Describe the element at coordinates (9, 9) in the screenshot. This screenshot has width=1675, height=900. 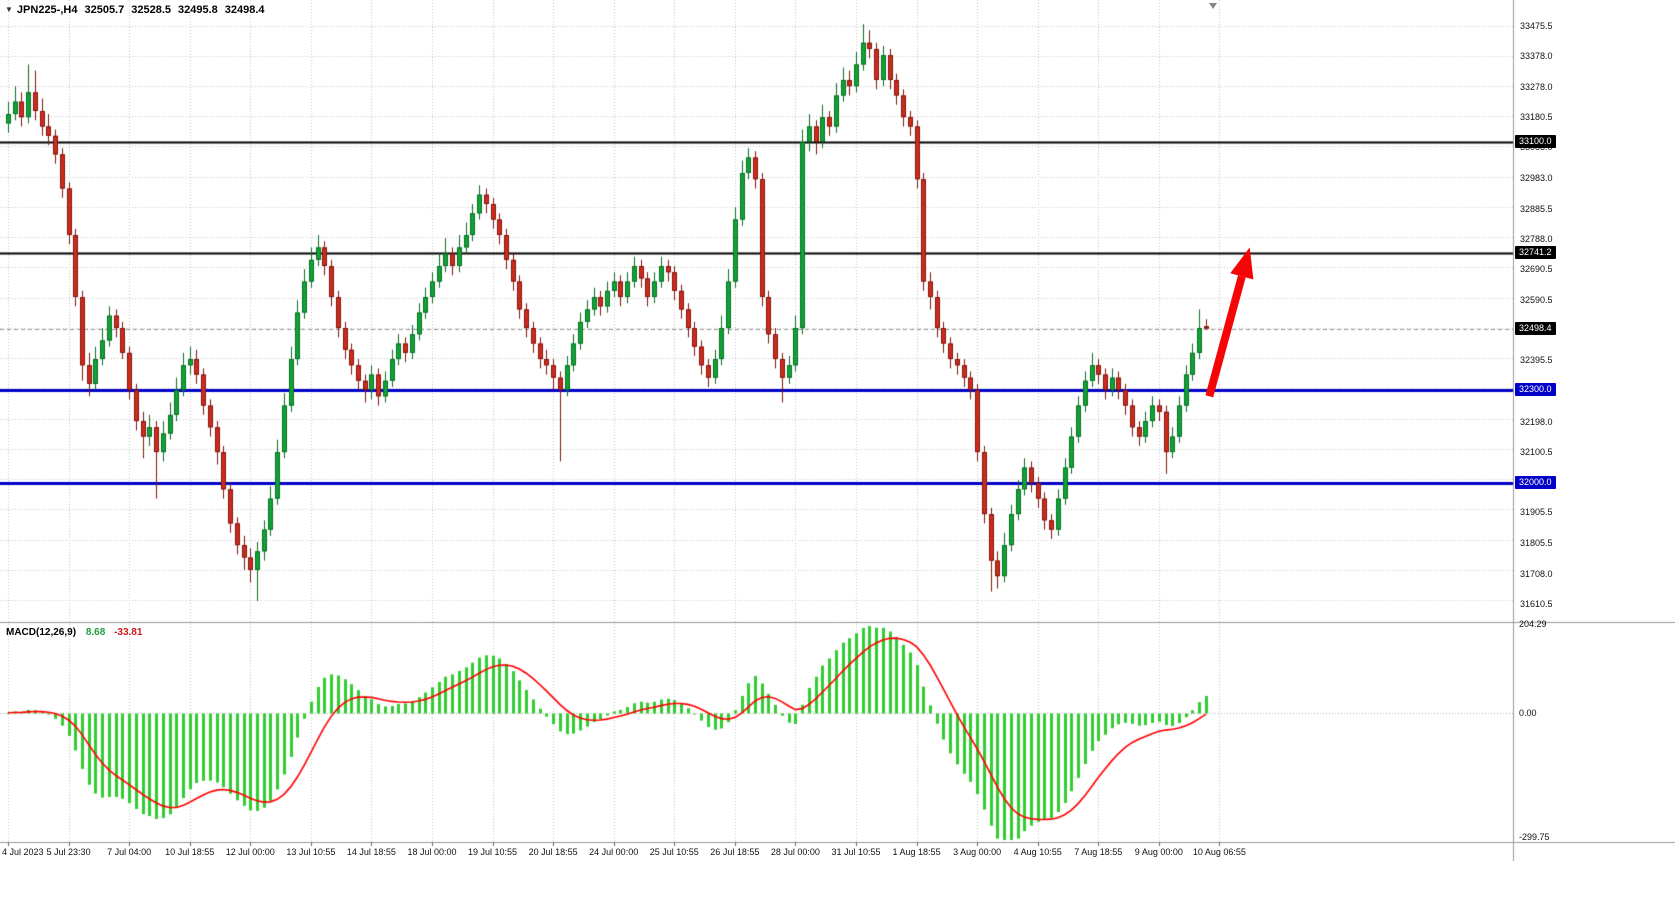
I see `one-click-trading-icon: ▼` at that location.